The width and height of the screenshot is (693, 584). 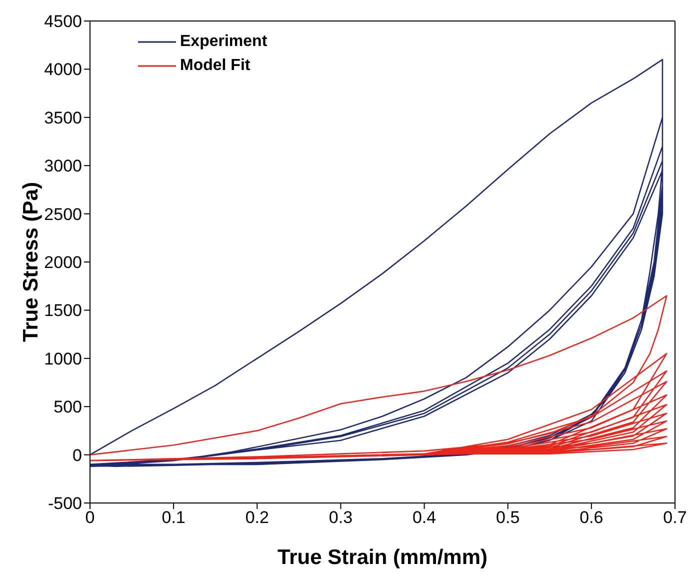 What do you see at coordinates (63, 214) in the screenshot?
I see `y-tick-label: 2500` at bounding box center [63, 214].